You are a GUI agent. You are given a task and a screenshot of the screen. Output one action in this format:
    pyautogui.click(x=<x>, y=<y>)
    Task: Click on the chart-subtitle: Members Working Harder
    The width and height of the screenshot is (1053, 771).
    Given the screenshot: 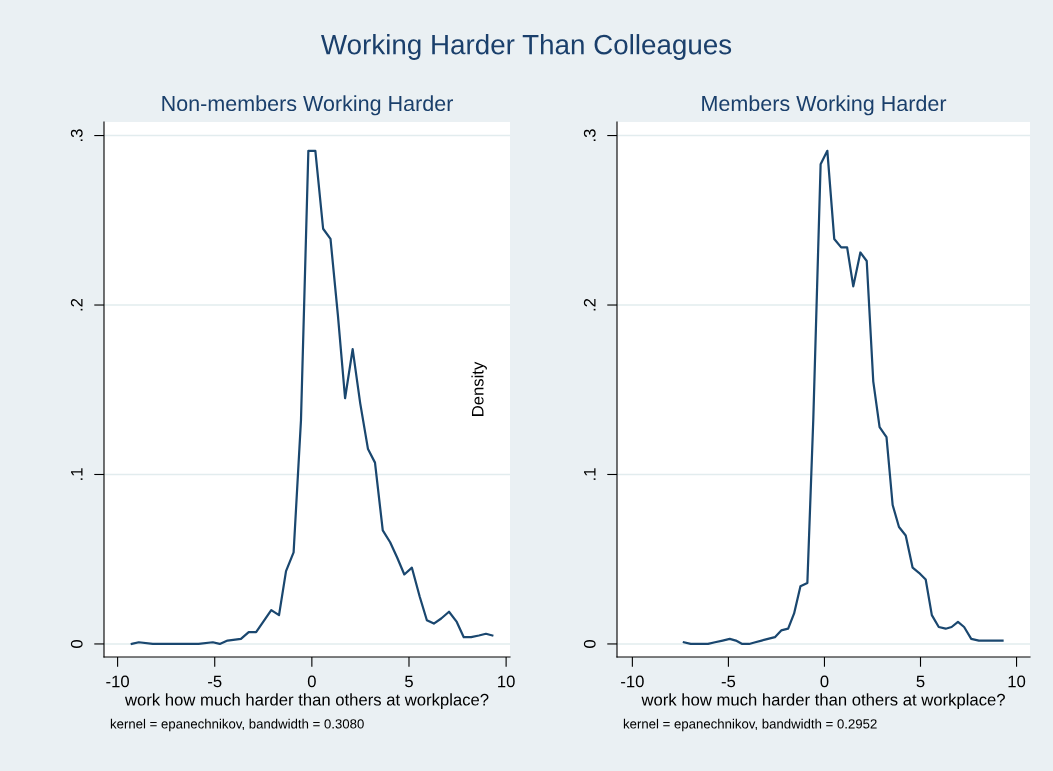 What is the action you would take?
    pyautogui.click(x=824, y=105)
    